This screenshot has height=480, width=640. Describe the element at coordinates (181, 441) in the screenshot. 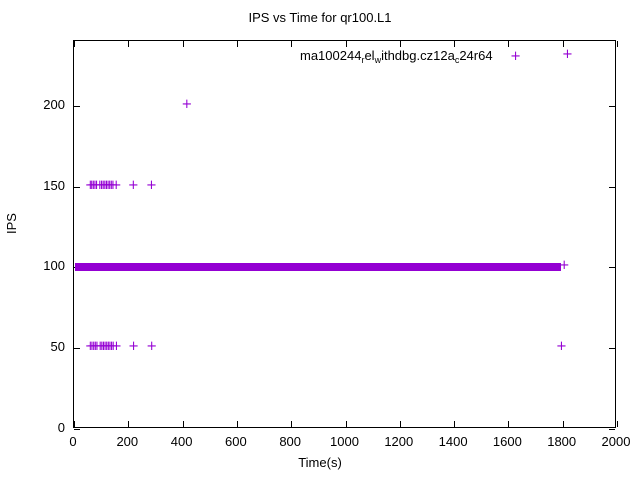

I see `x-tick-label: 400` at that location.